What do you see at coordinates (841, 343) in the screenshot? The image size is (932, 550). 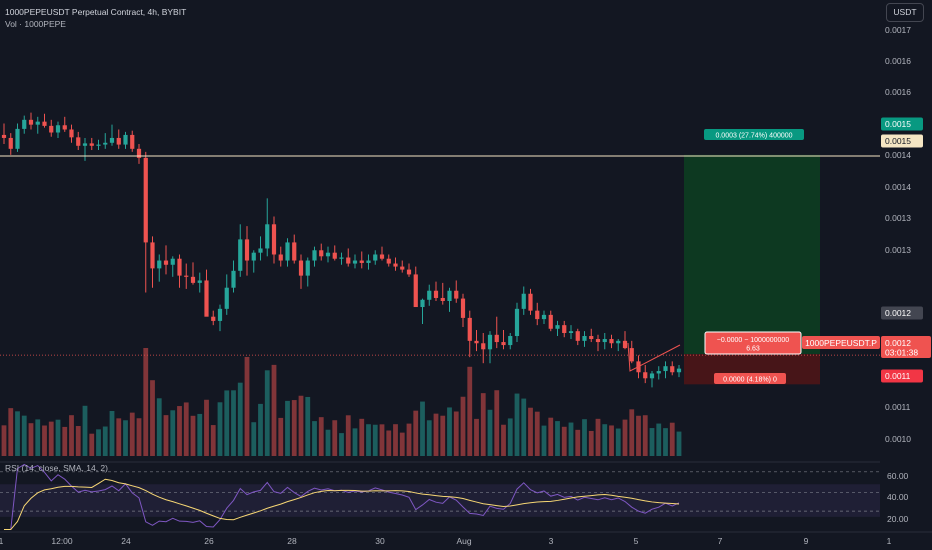 I see `symbol-tag: 1000PEPEUSDT.P` at bounding box center [841, 343].